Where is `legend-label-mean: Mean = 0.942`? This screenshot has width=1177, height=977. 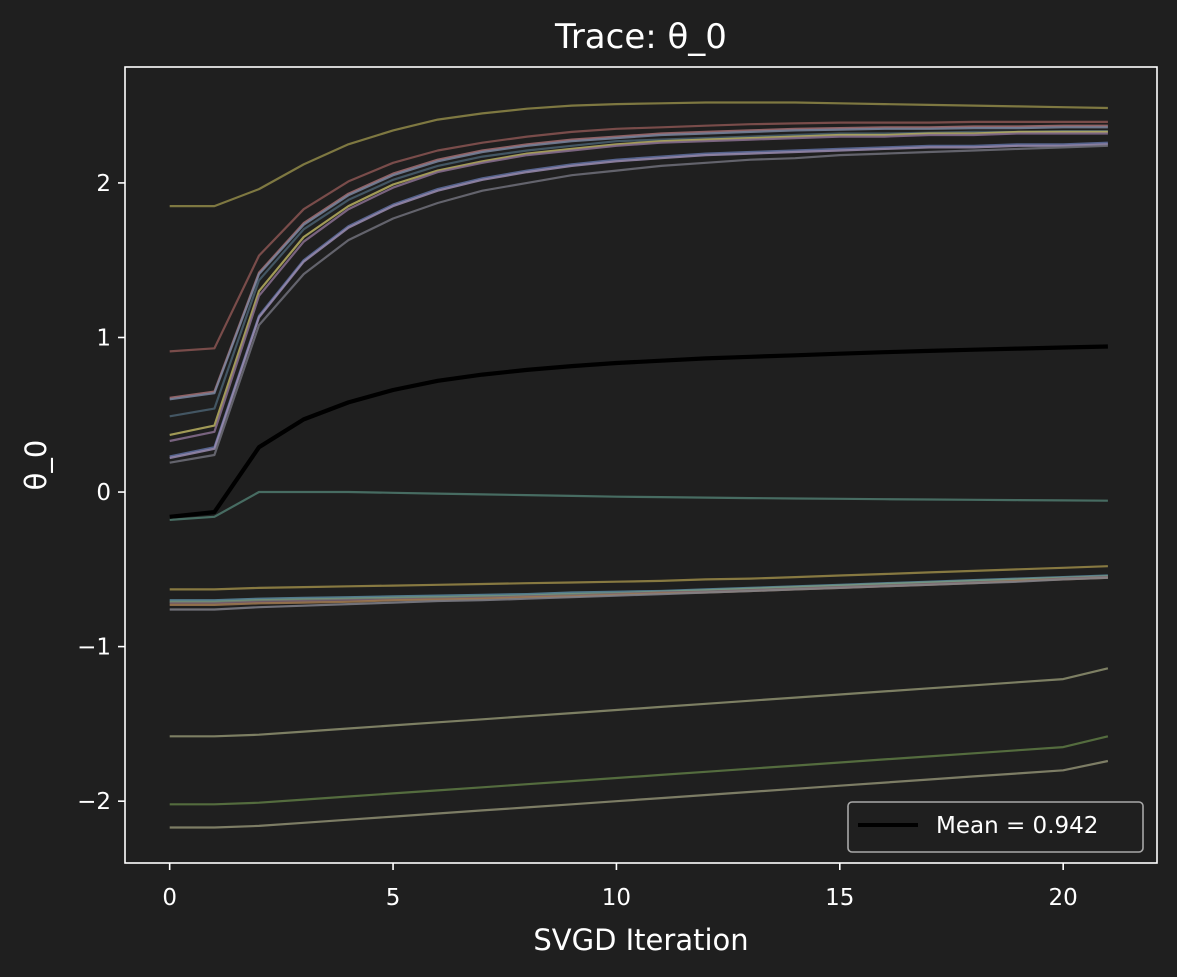 legend-label-mean: Mean = 0.942 is located at coordinates (1017, 826).